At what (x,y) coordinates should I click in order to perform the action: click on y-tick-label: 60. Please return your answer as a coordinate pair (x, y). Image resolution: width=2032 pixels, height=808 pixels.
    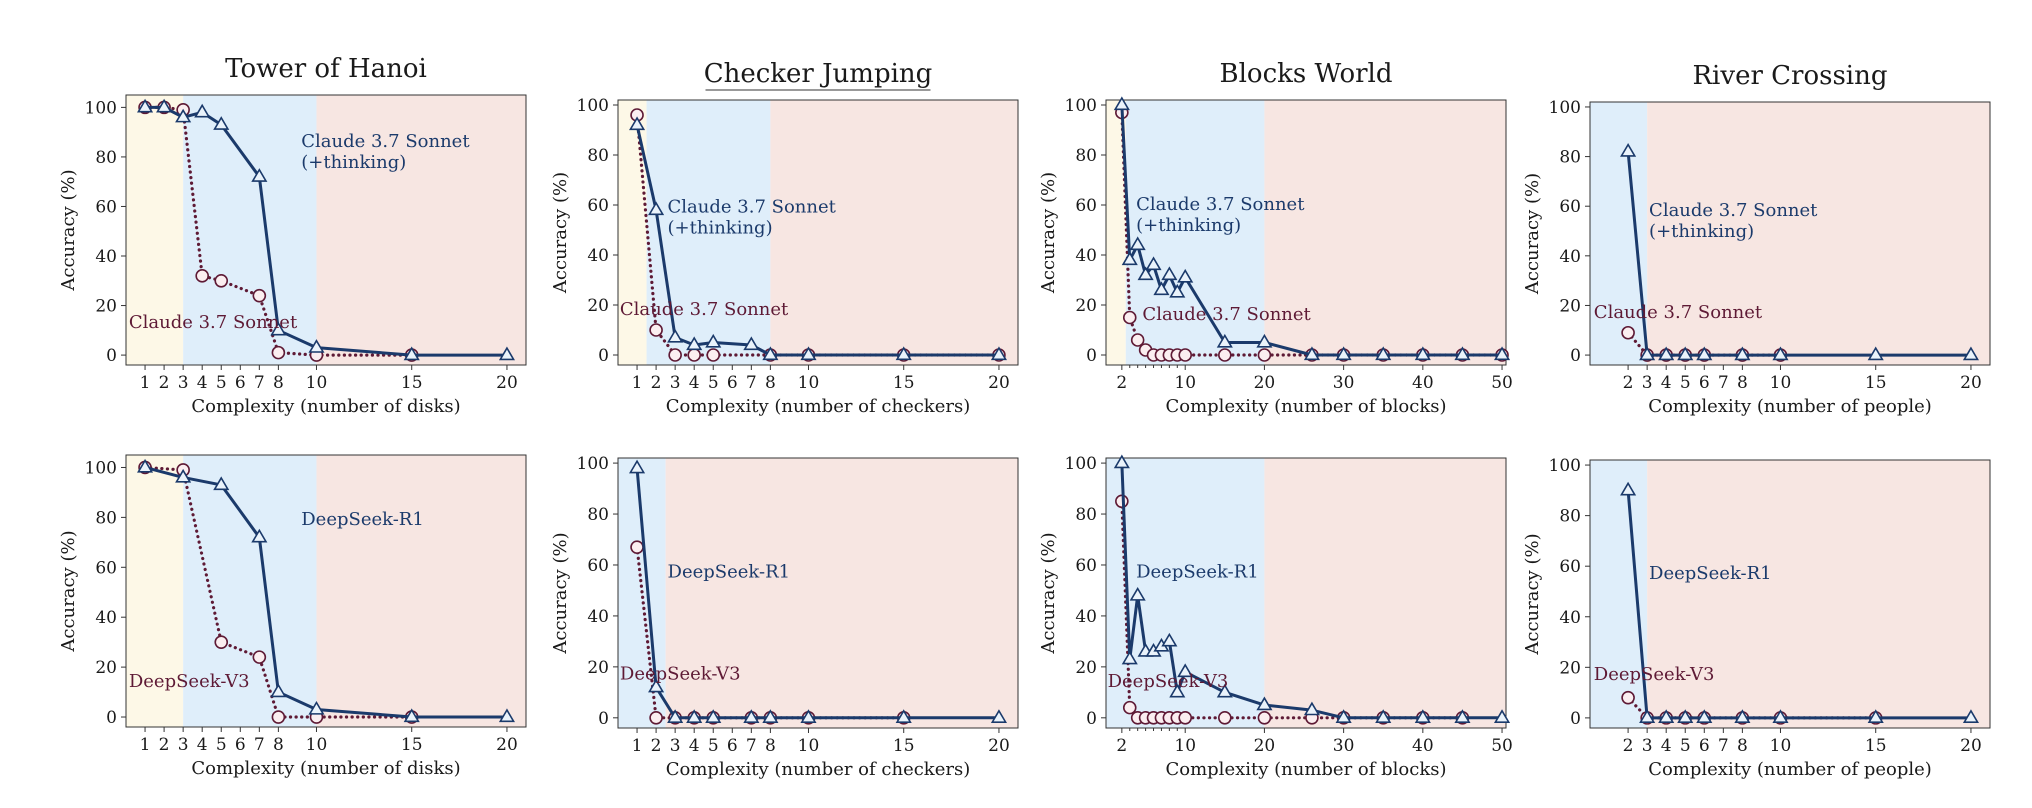
    Looking at the image, I should click on (1570, 207).